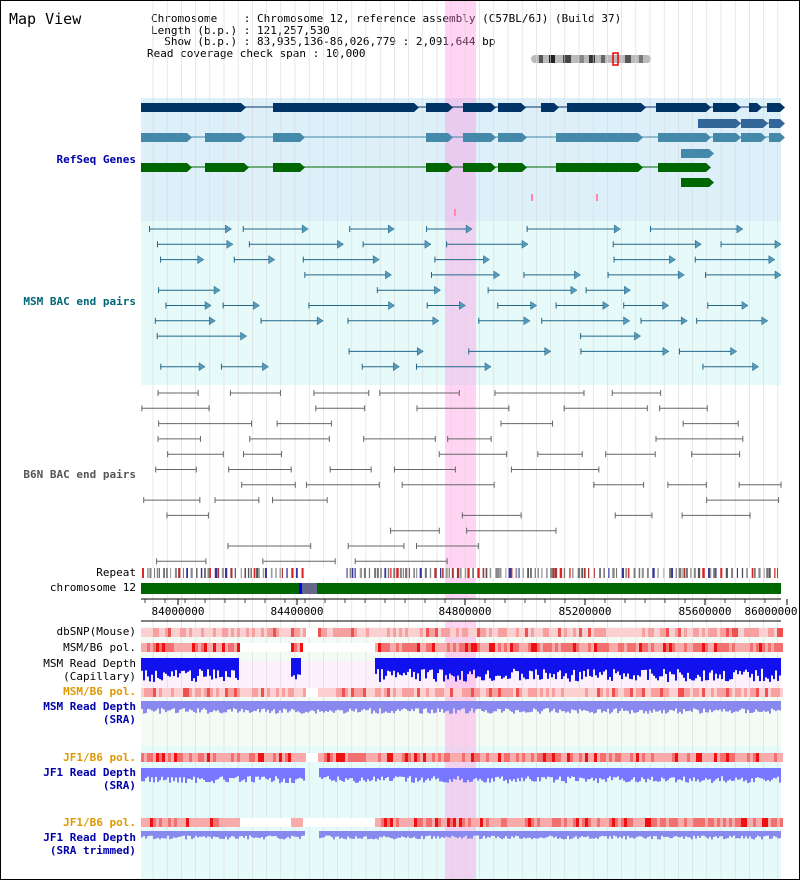  Describe the element at coordinates (592, 59) in the screenshot. I see `chromosome-ideogram` at that location.